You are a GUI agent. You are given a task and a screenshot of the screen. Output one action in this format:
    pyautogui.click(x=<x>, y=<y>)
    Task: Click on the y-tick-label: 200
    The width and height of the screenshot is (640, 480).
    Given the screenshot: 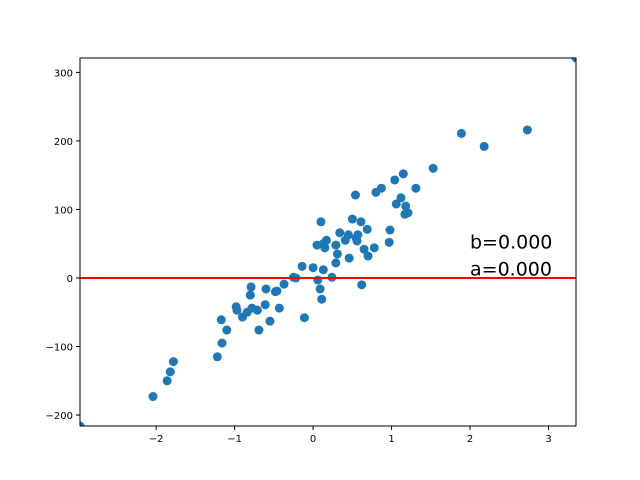 What is the action you would take?
    pyautogui.click(x=63, y=142)
    